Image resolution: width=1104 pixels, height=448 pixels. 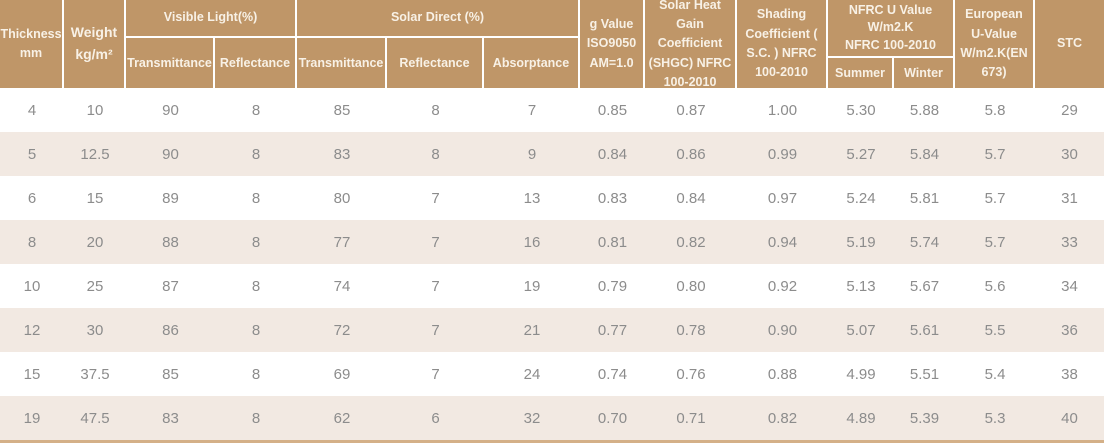 I want to click on col-header-sd-absorptance: Absorptance, so click(x=531, y=63).